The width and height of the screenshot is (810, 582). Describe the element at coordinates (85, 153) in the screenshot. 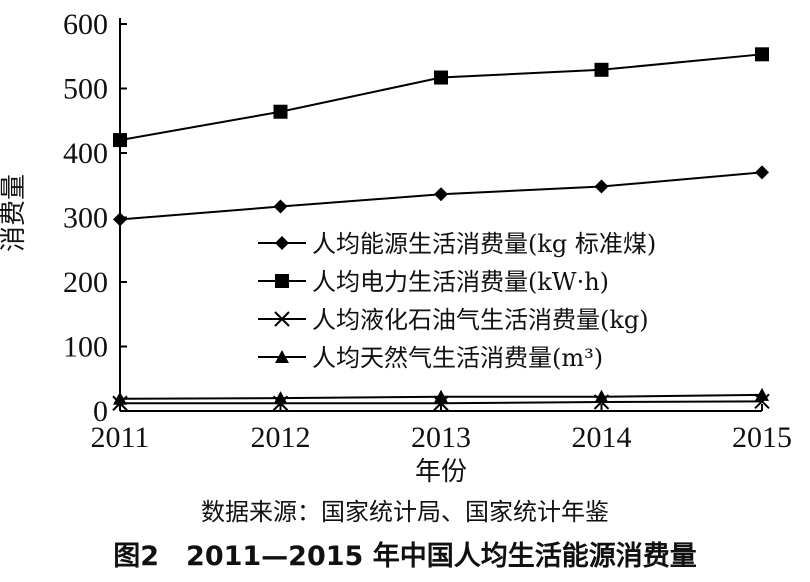

I see `y-tick-label: 400` at that location.